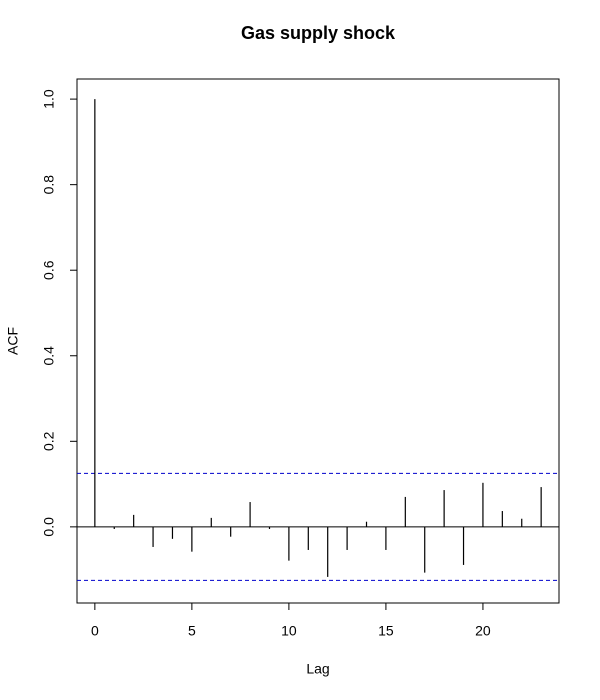 Image resolution: width=600 pixels, height=700 pixels. Describe the element at coordinates (483, 631) in the screenshot. I see `x-tick-label: 20` at that location.